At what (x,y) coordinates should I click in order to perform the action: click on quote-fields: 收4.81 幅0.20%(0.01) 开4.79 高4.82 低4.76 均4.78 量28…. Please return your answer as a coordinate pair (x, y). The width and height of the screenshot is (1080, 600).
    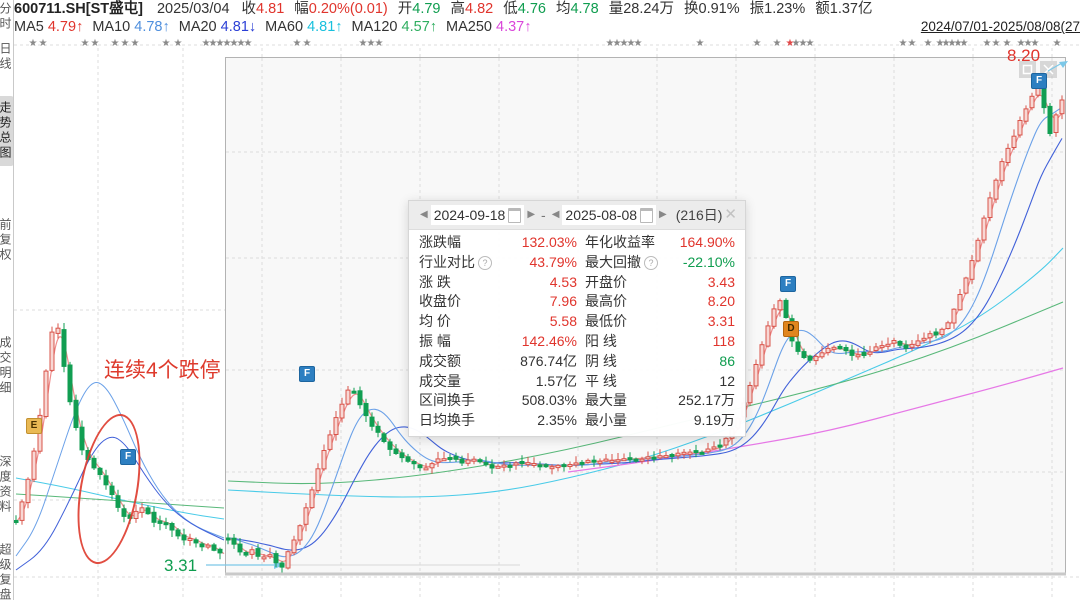
    Looking at the image, I should click on (562, 9).